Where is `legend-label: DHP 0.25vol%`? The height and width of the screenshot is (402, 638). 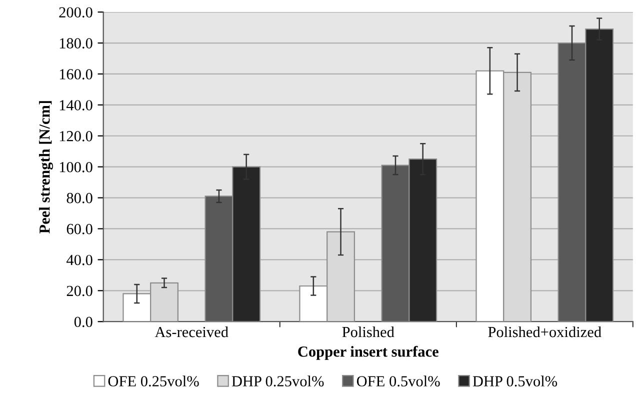 legend-label: DHP 0.25vol% is located at coordinates (278, 381).